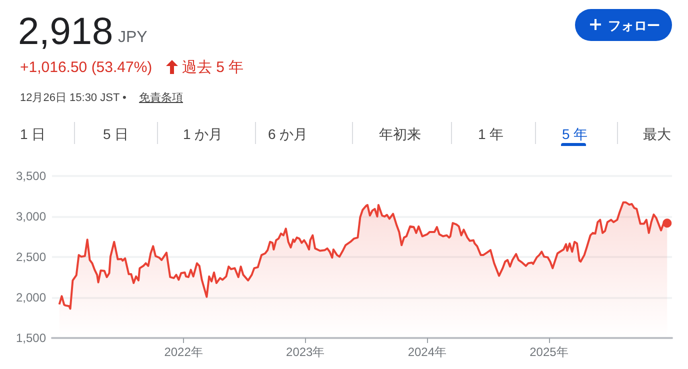 The width and height of the screenshot is (688, 369). What do you see at coordinates (575, 134) in the screenshot?
I see `text: 5 年` at bounding box center [575, 134].